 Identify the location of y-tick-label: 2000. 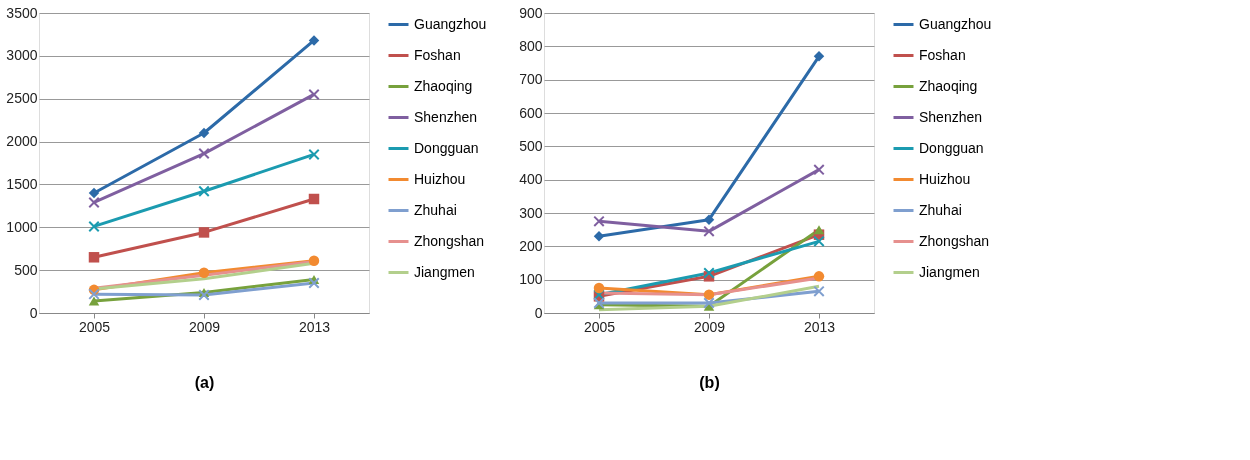
(22, 141).